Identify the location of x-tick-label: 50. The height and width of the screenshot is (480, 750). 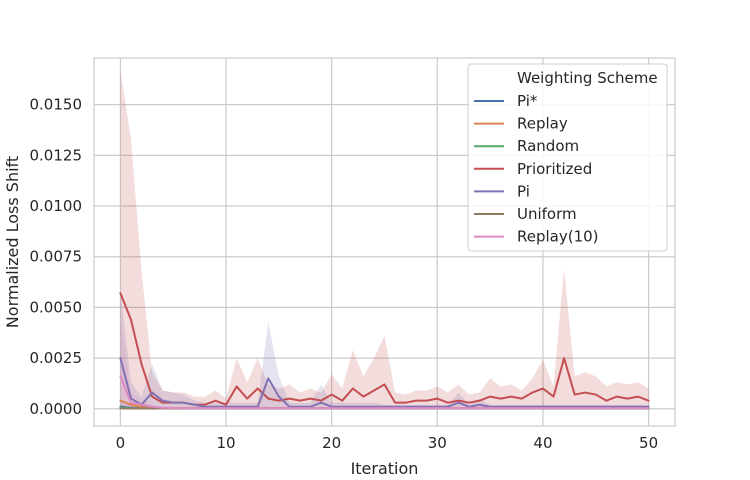
(648, 443).